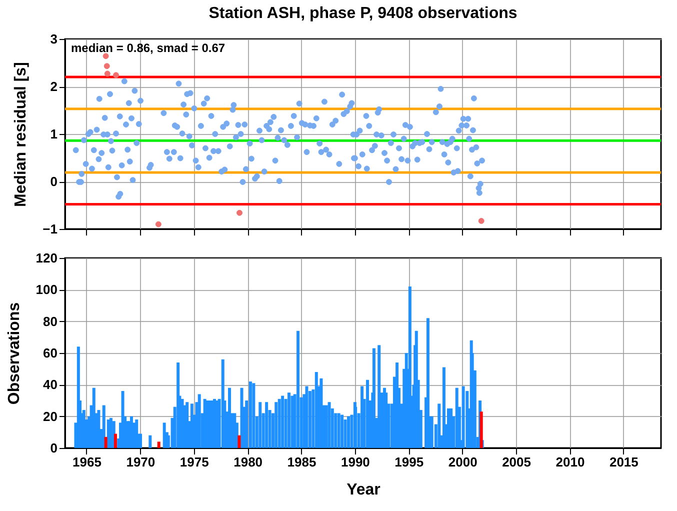  I want to click on y-tick-label: −1, so click(50, 229).